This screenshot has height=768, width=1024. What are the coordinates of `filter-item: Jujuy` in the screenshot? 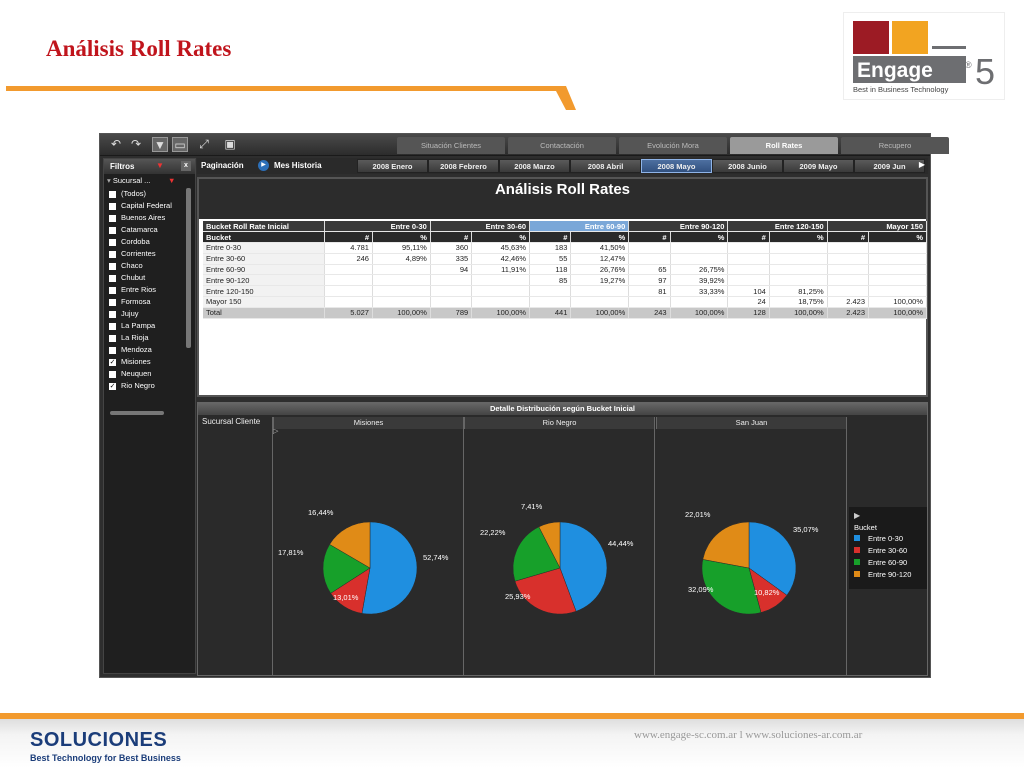 It's located at (146, 314).